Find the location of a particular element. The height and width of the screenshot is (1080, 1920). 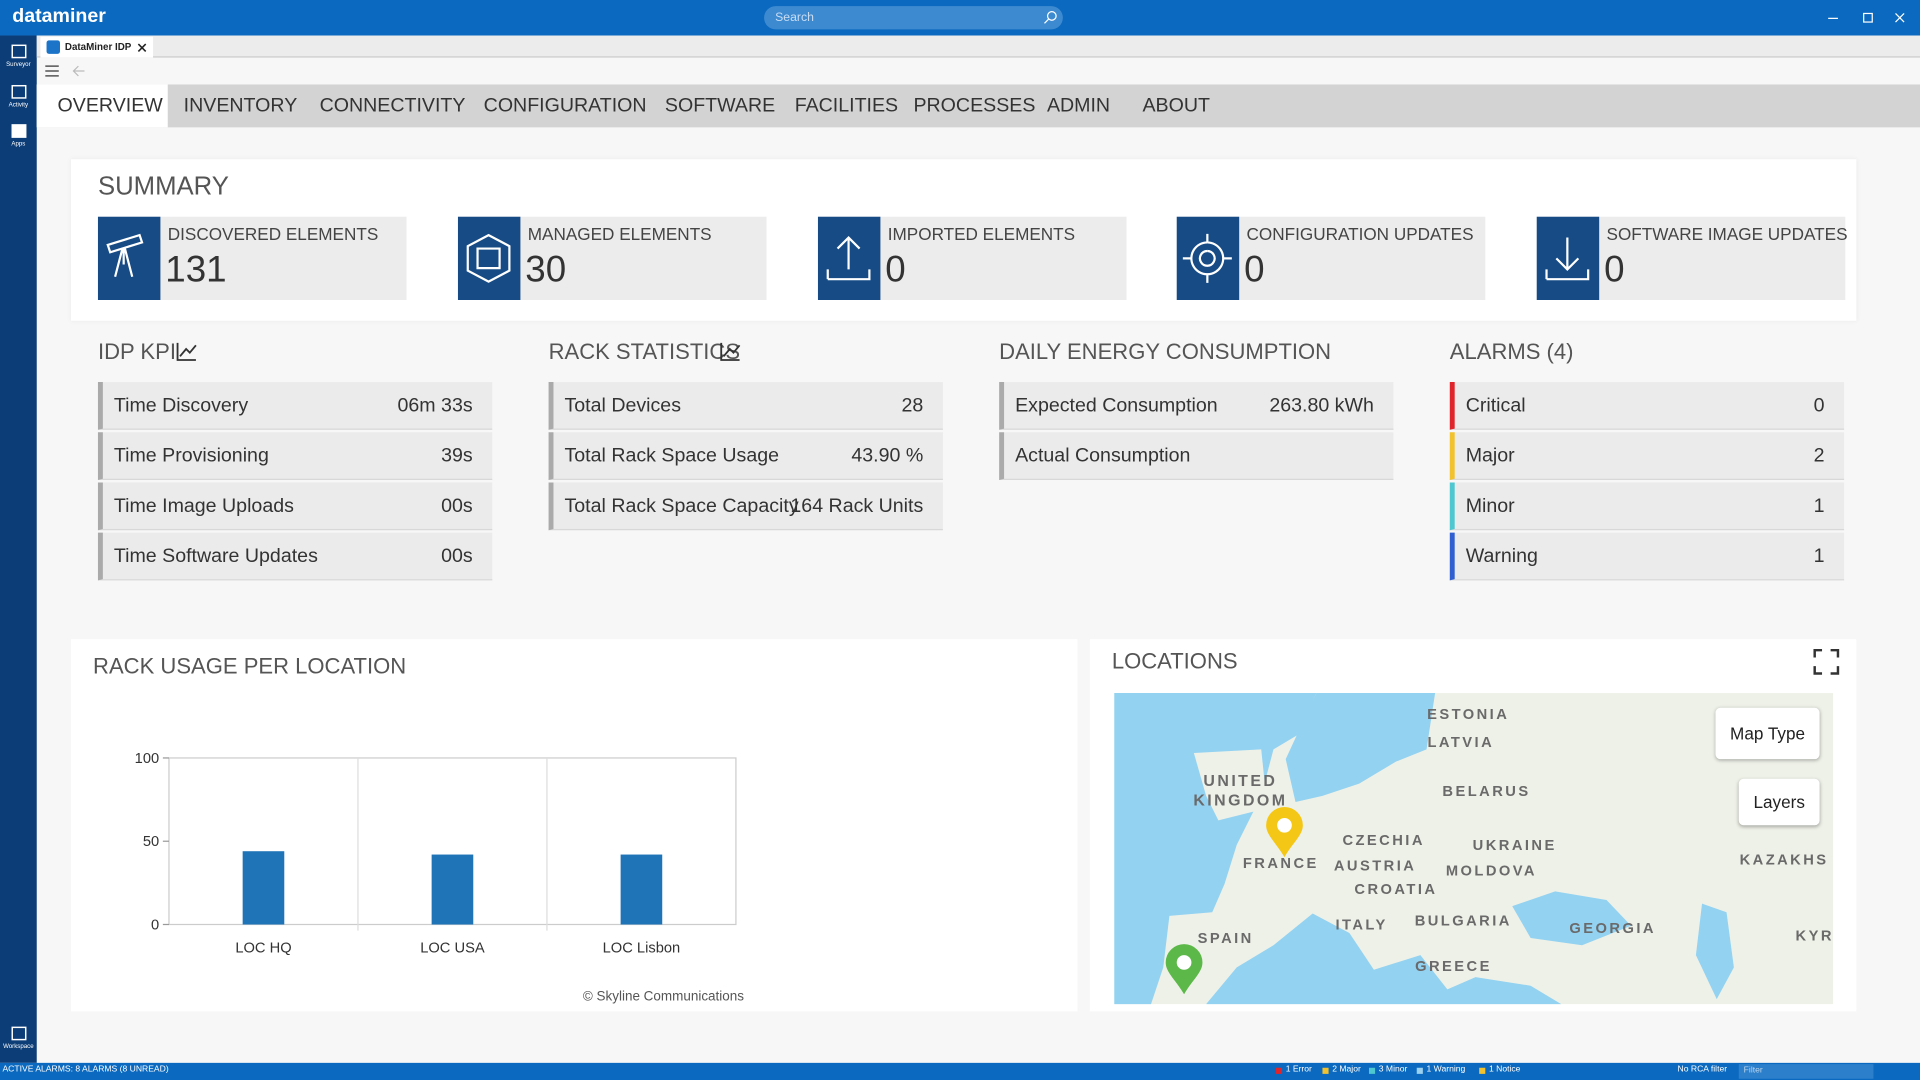

status-item: 2 Major is located at coordinates (1346, 1069).